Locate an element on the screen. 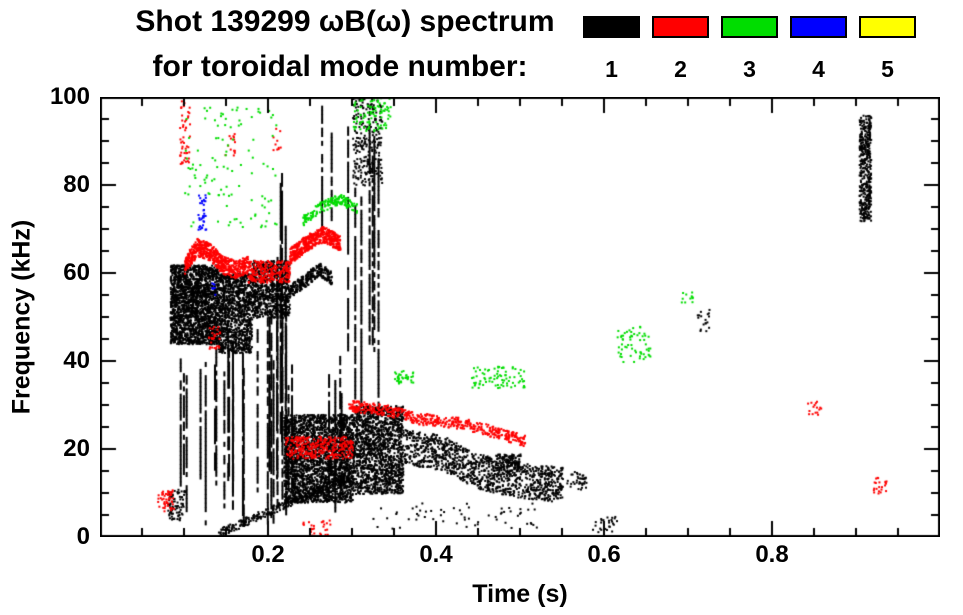 This screenshot has height=615, width=963. x-axis-label: Time (s) is located at coordinates (520, 594).